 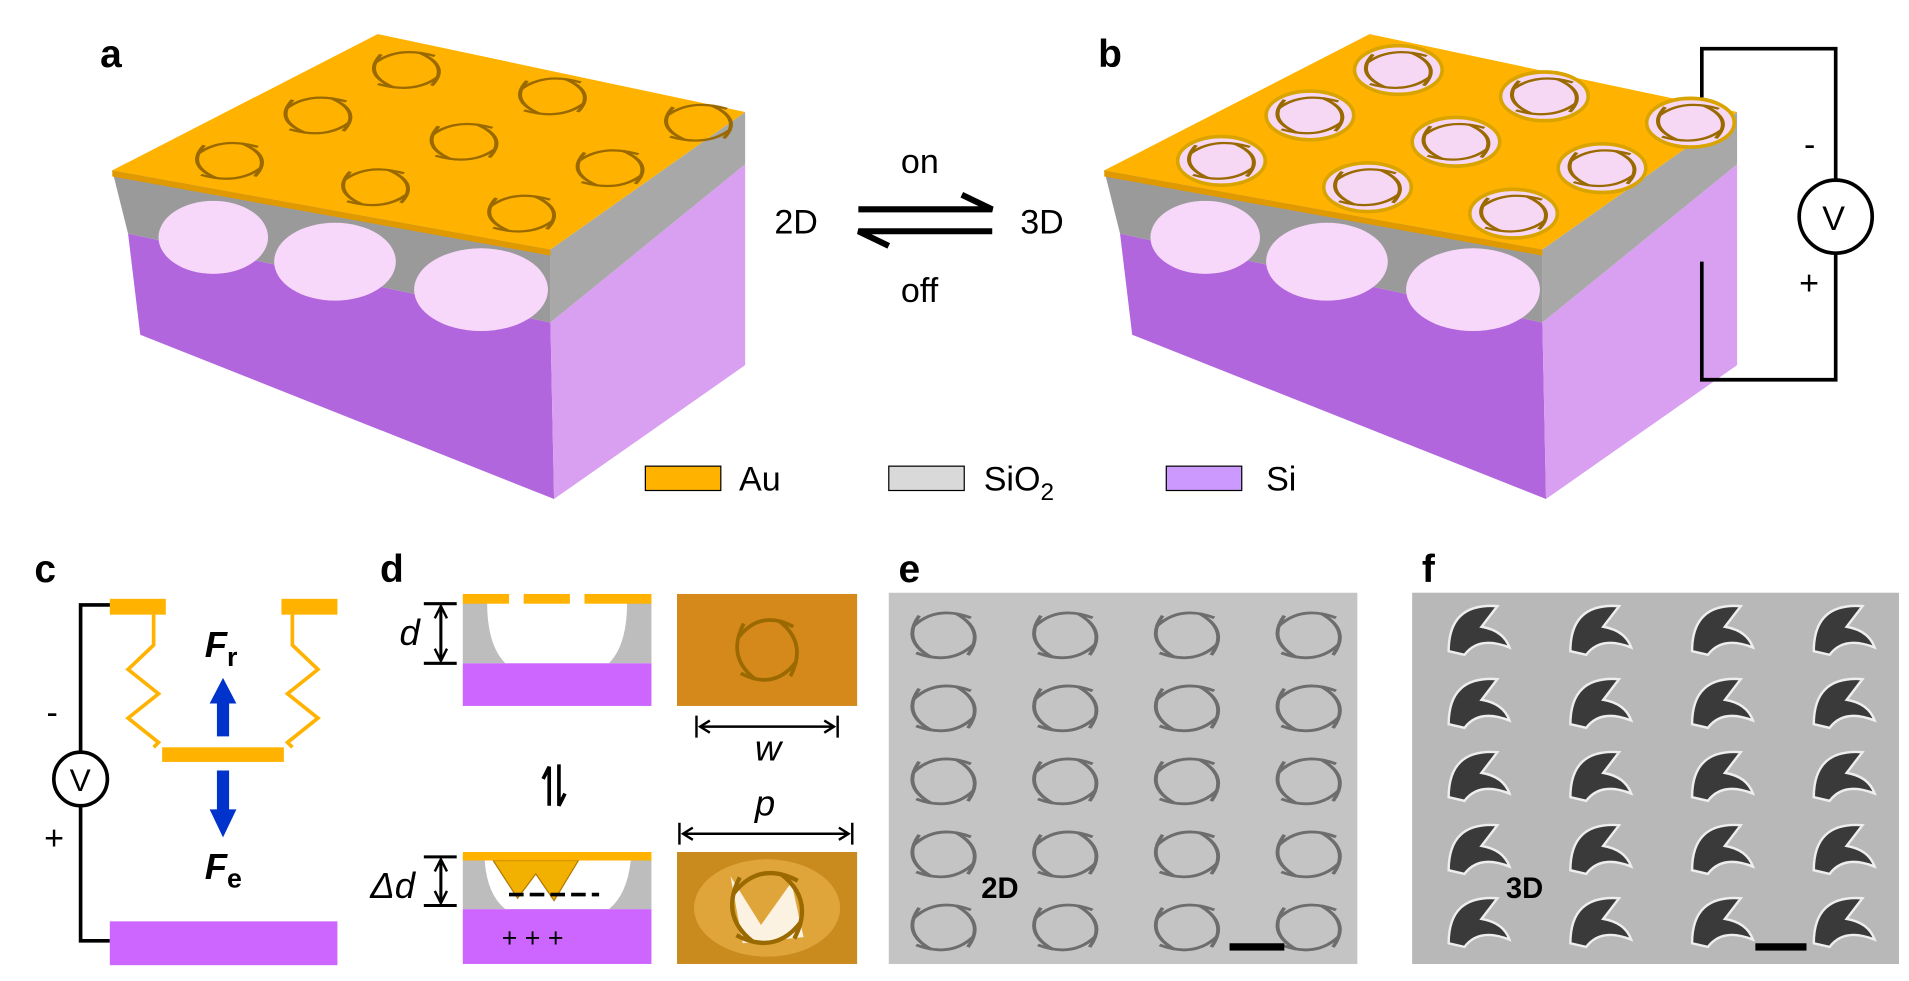 I want to click on label-off: off, so click(x=920, y=291).